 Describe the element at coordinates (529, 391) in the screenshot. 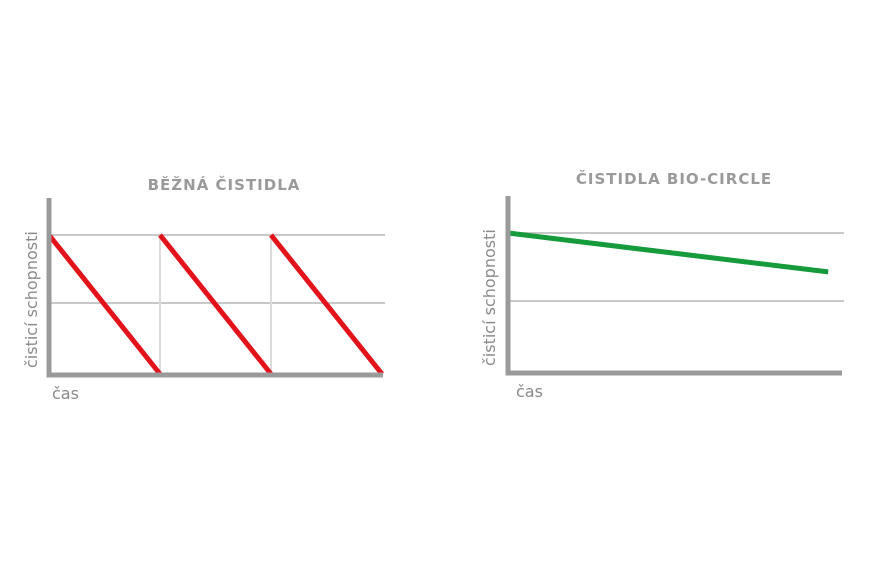

I see `chart-2-x-axis-label: čas` at that location.